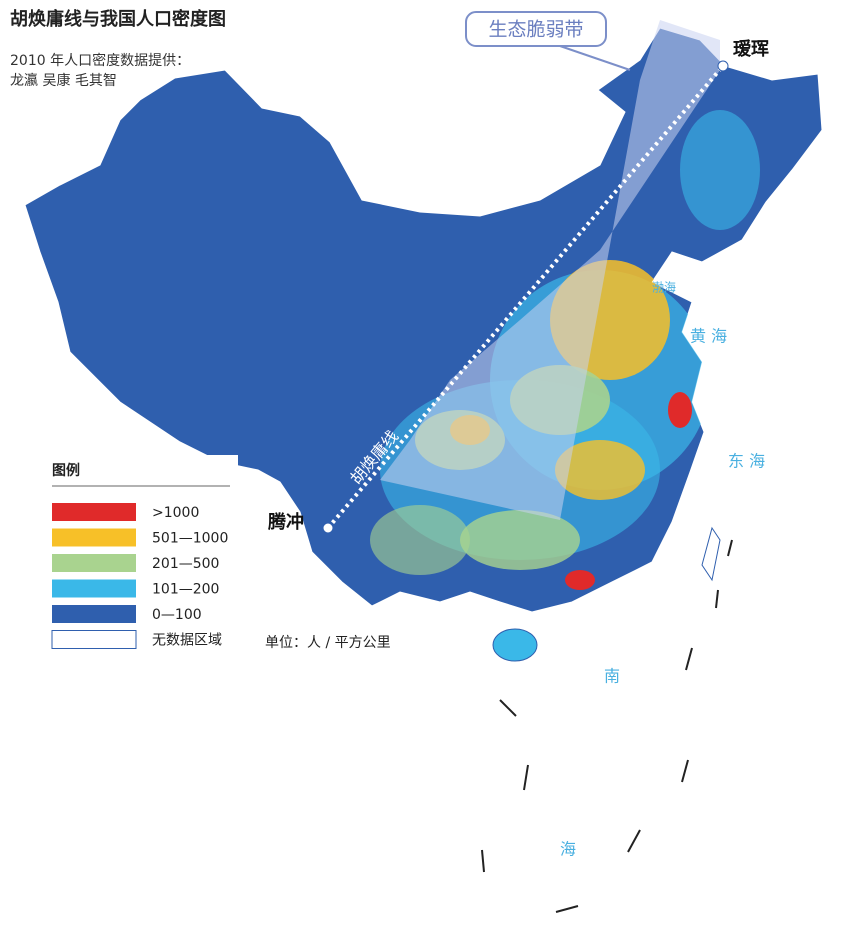 This screenshot has height=936, width=855. I want to click on legend-label: 无数据区域, so click(187, 641).